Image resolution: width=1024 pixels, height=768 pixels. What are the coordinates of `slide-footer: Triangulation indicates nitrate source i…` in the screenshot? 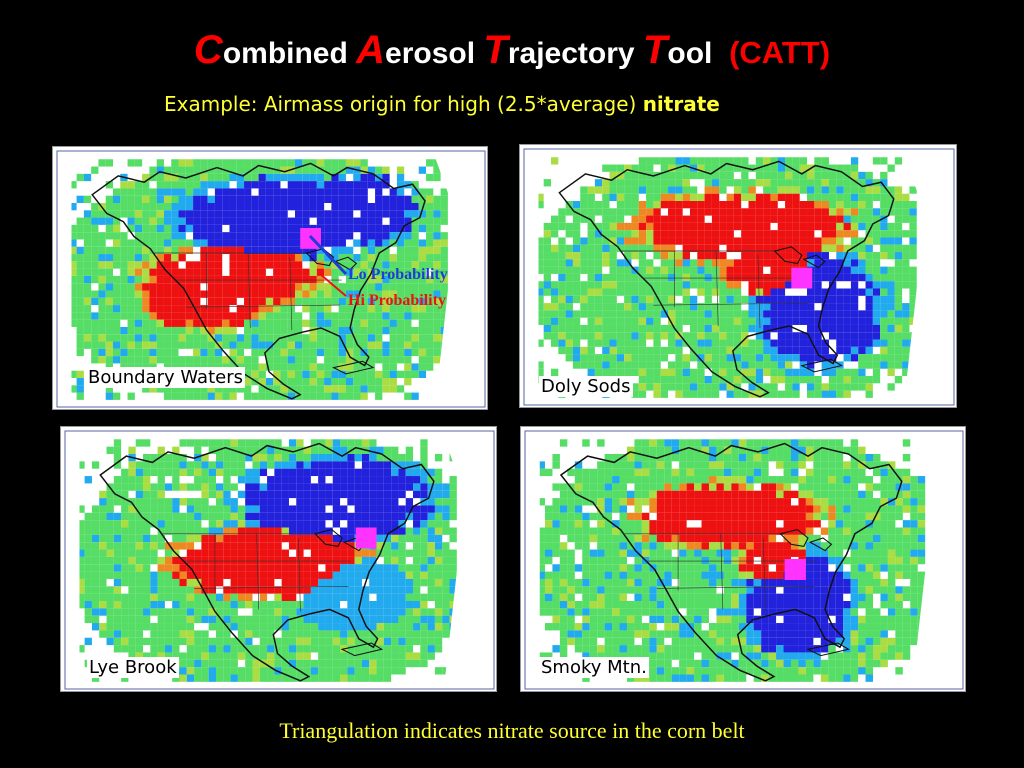 It's located at (512, 730).